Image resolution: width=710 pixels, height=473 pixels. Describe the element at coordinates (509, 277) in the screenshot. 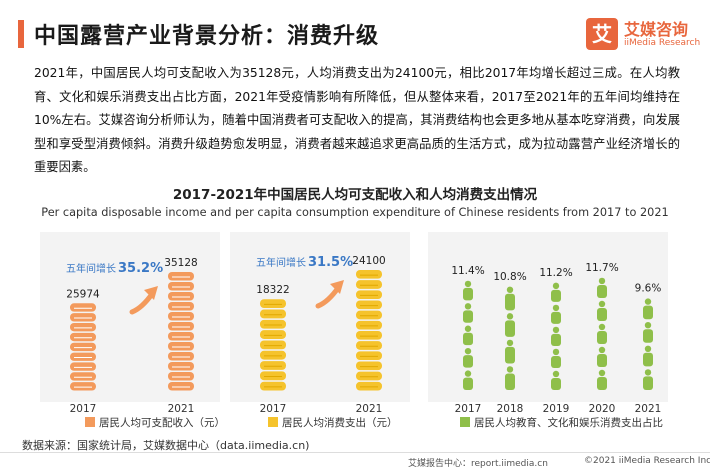

I see `edu-data-label: 10.8%` at that location.